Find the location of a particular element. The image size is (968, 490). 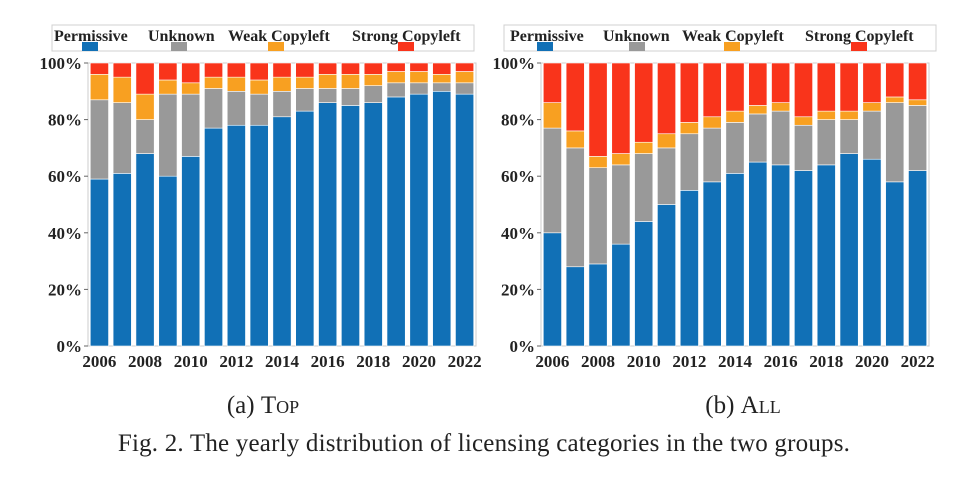

x-tick-label: 2010 is located at coordinates (191, 361).